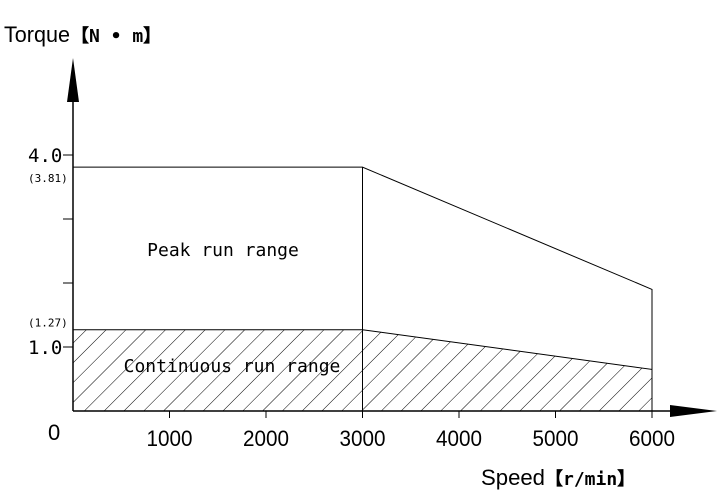 The height and width of the screenshot is (492, 719). What do you see at coordinates (116, 36) in the screenshot?
I see `y-axis-unit: 【N • m】` at bounding box center [116, 36].